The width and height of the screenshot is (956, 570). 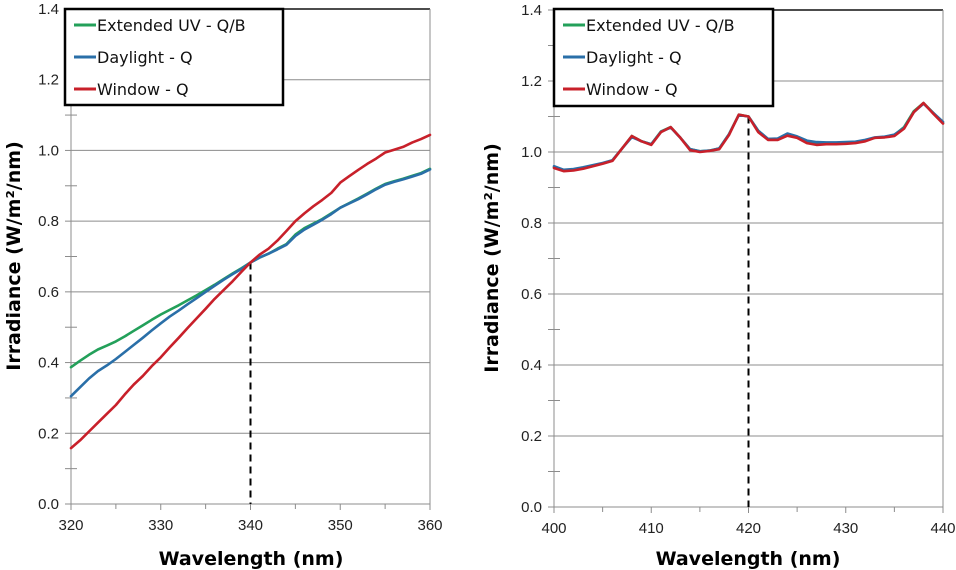 What do you see at coordinates (531, 152) in the screenshot?
I see `right-y-tick-label: 1.0` at bounding box center [531, 152].